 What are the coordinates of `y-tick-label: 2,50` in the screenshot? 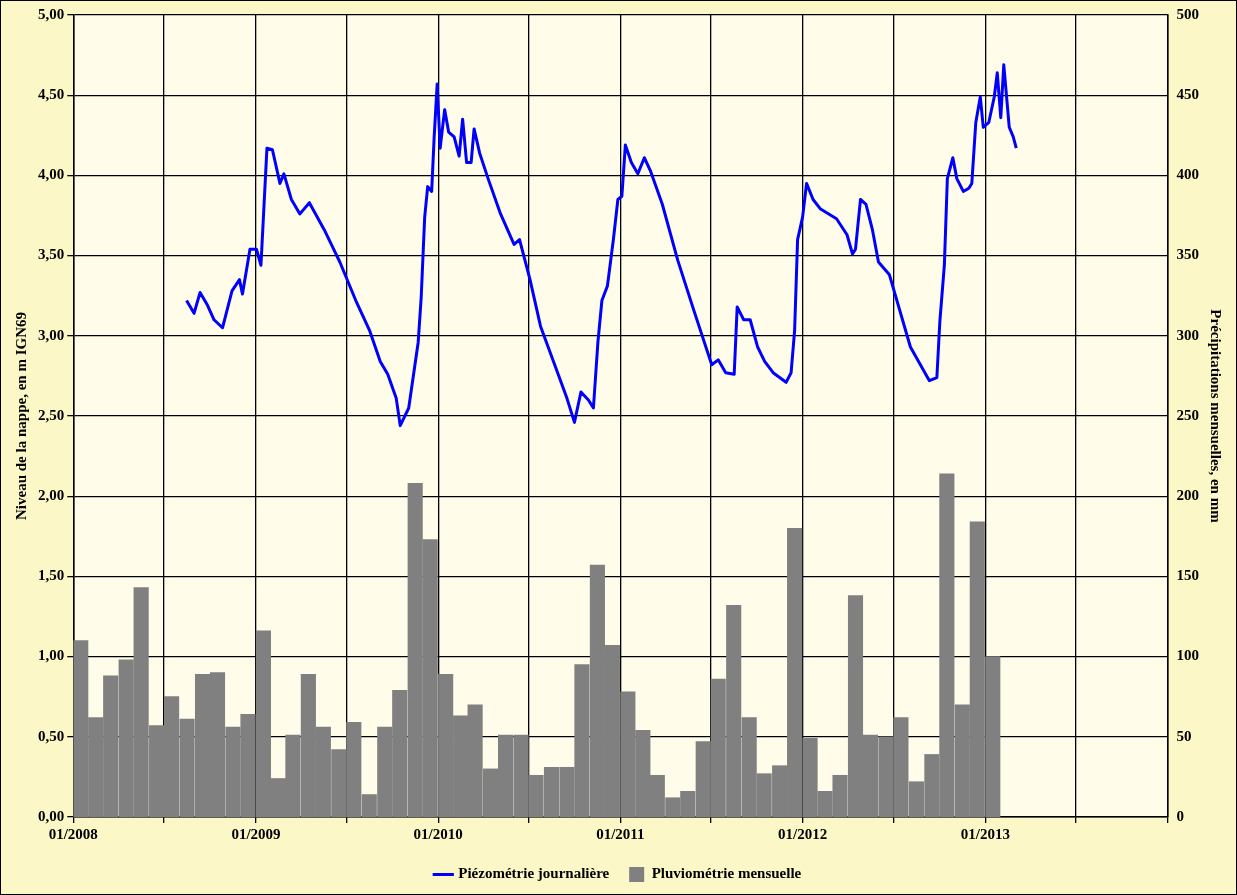 It's located at (51, 414).